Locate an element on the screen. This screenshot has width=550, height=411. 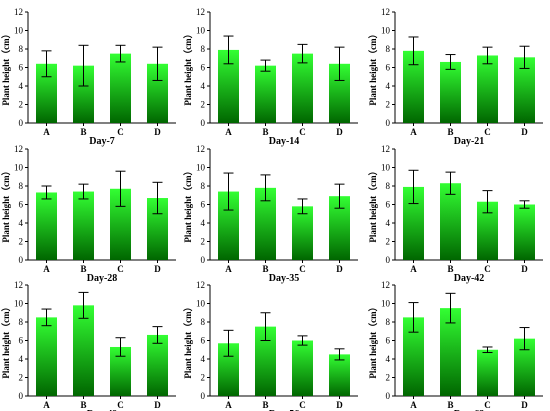
chart-panel-2: Plant height（cm） 0 2 4 6 8 10 12 A B C D Day-14 is located at coordinates (270, 77).